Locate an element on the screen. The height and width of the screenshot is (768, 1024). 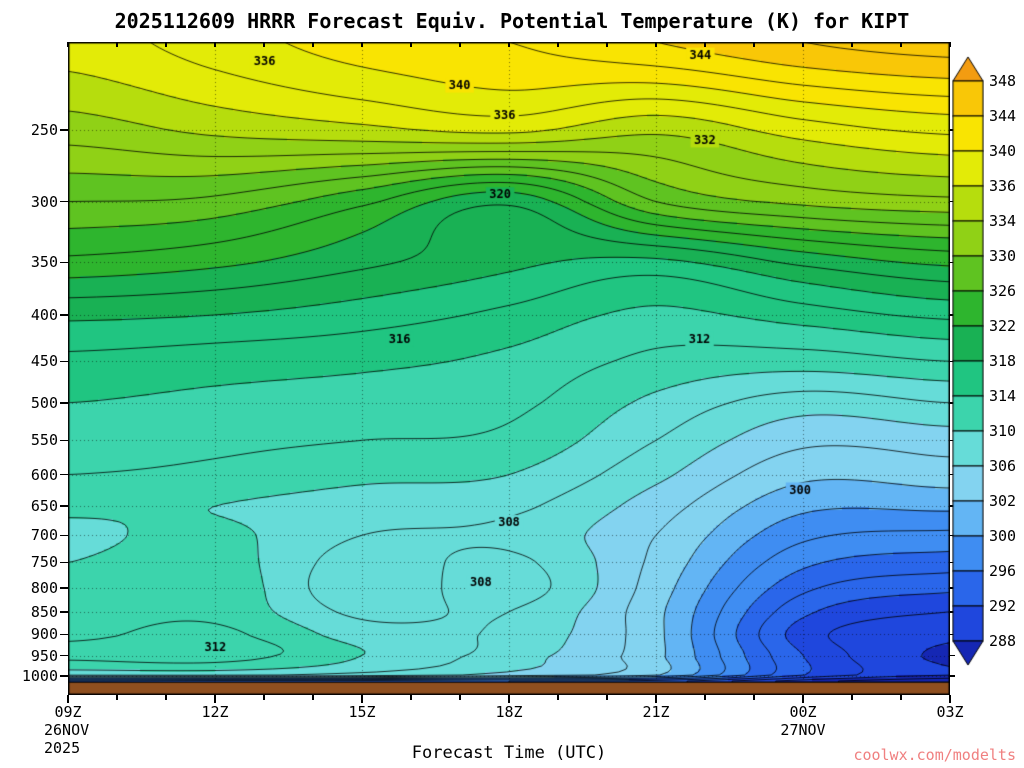
y-tick-label: 700 is located at coordinates (44, 535).